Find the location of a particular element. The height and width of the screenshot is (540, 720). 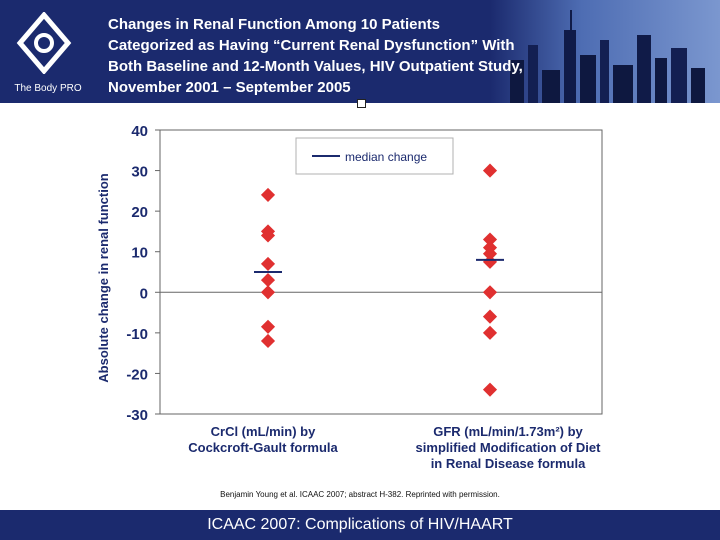

y-tick-label: -20 is located at coordinates (137, 374).